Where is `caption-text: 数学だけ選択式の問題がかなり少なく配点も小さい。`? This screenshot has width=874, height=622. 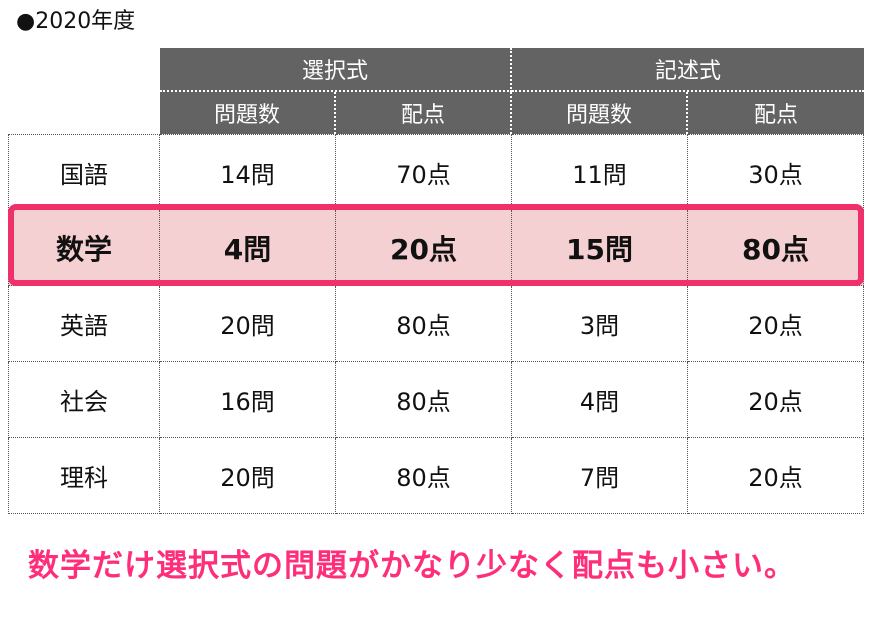 caption-text: 数学だけ選択式の問題がかなり少なく配点も小さい。 is located at coordinates (412, 566).